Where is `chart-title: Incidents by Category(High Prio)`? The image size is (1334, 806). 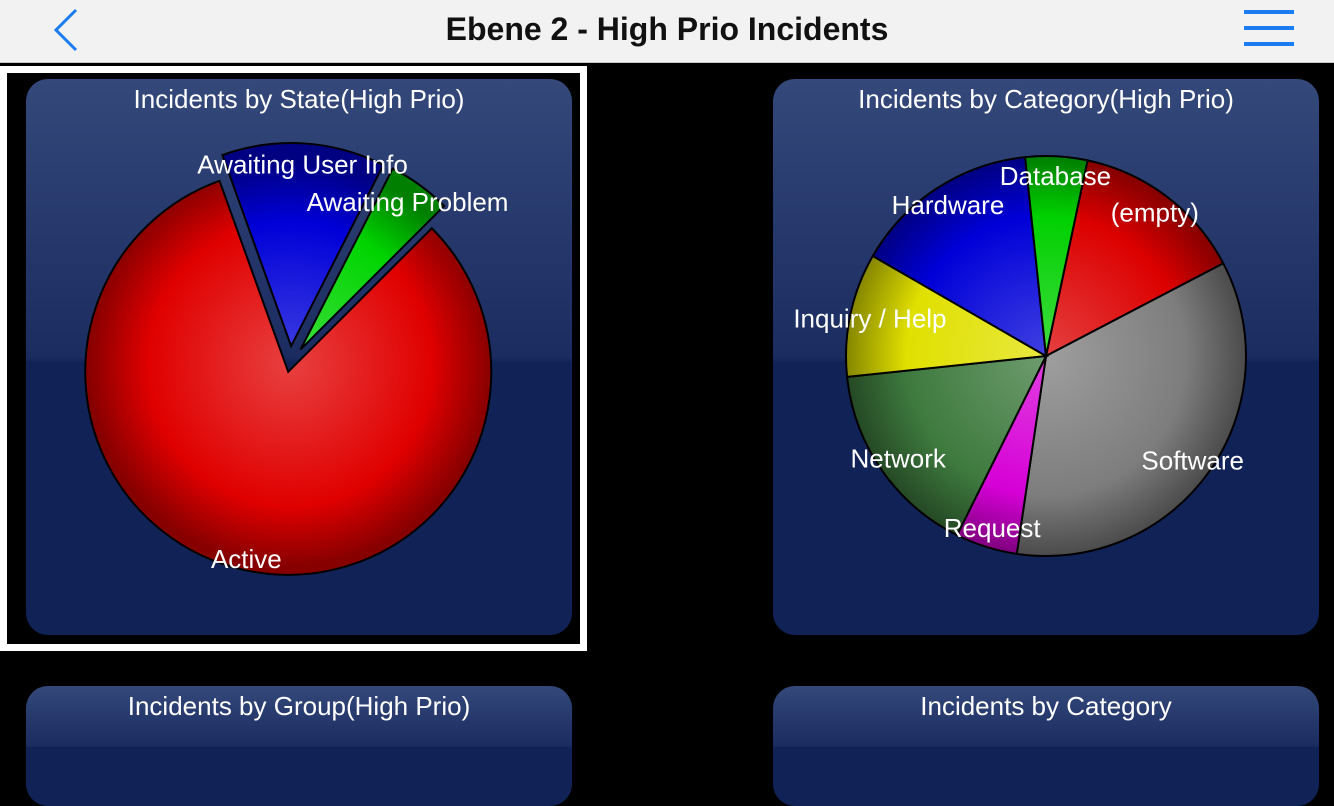 chart-title: Incidents by Category(High Prio) is located at coordinates (1046, 99).